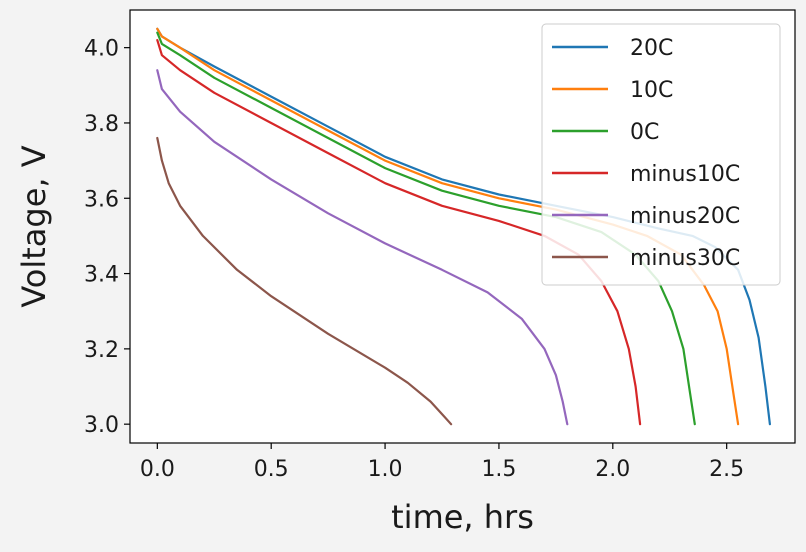  Describe the element at coordinates (101, 275) in the screenshot. I see `y-tick-label: 3.4` at that location.